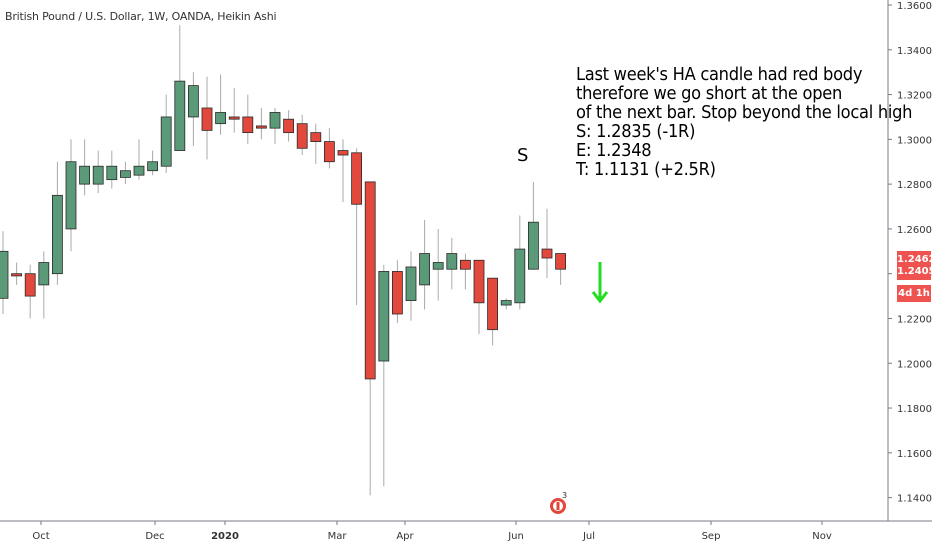  I want to click on stop-marker-label: S, so click(523, 155).